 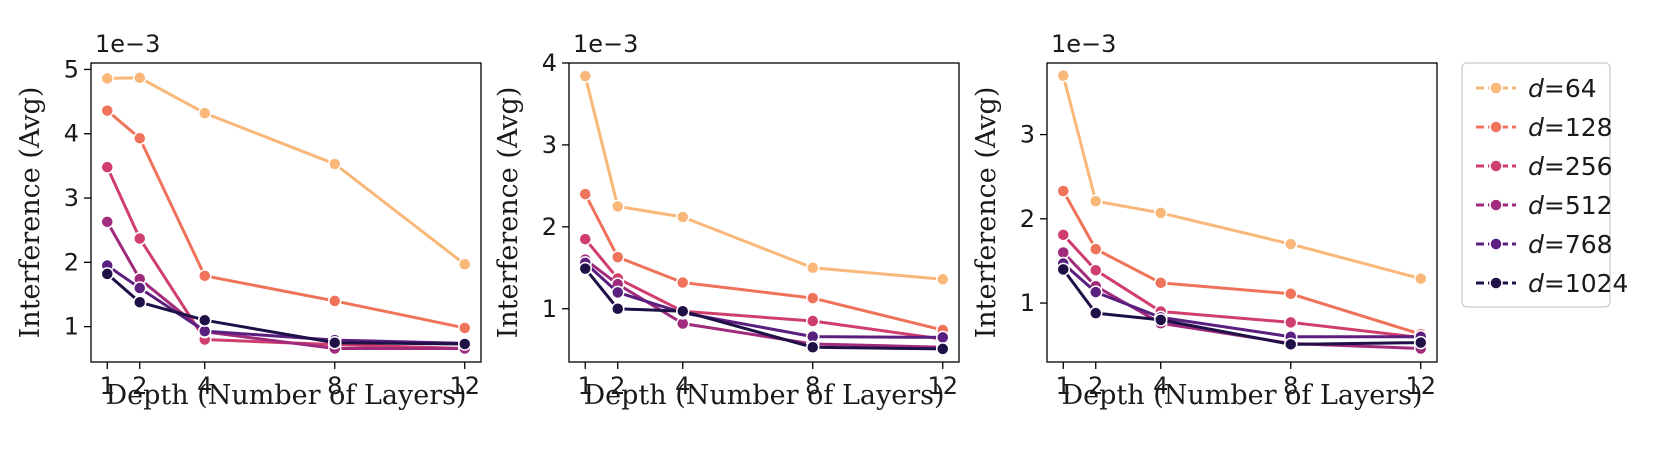 What do you see at coordinates (1544, 244) in the screenshot?
I see `legend-item: d=768` at bounding box center [1544, 244].